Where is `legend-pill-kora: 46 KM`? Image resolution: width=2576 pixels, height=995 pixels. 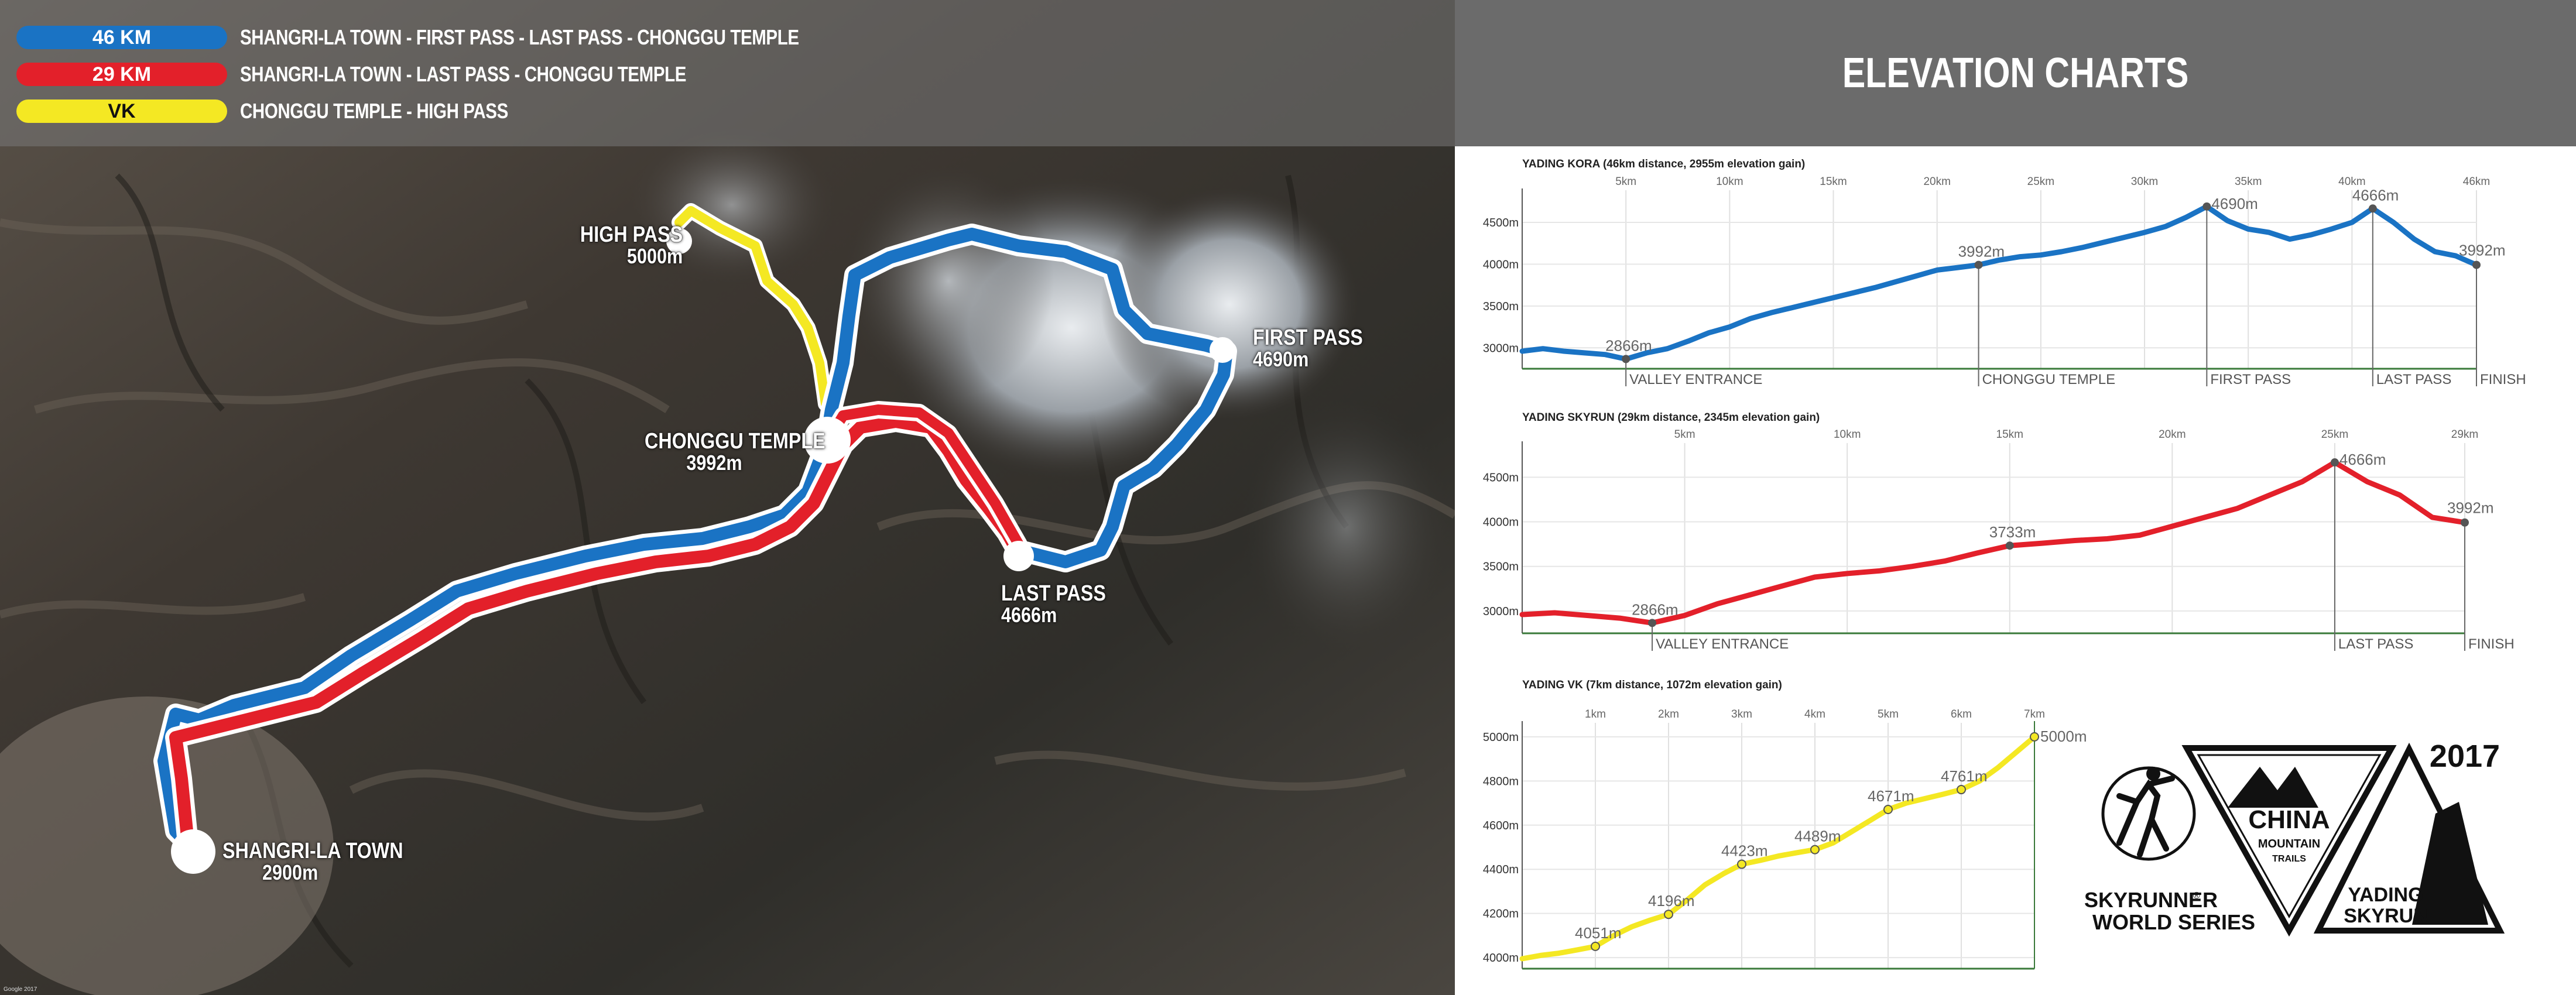 legend-pill-kora: 46 KM is located at coordinates (121, 38).